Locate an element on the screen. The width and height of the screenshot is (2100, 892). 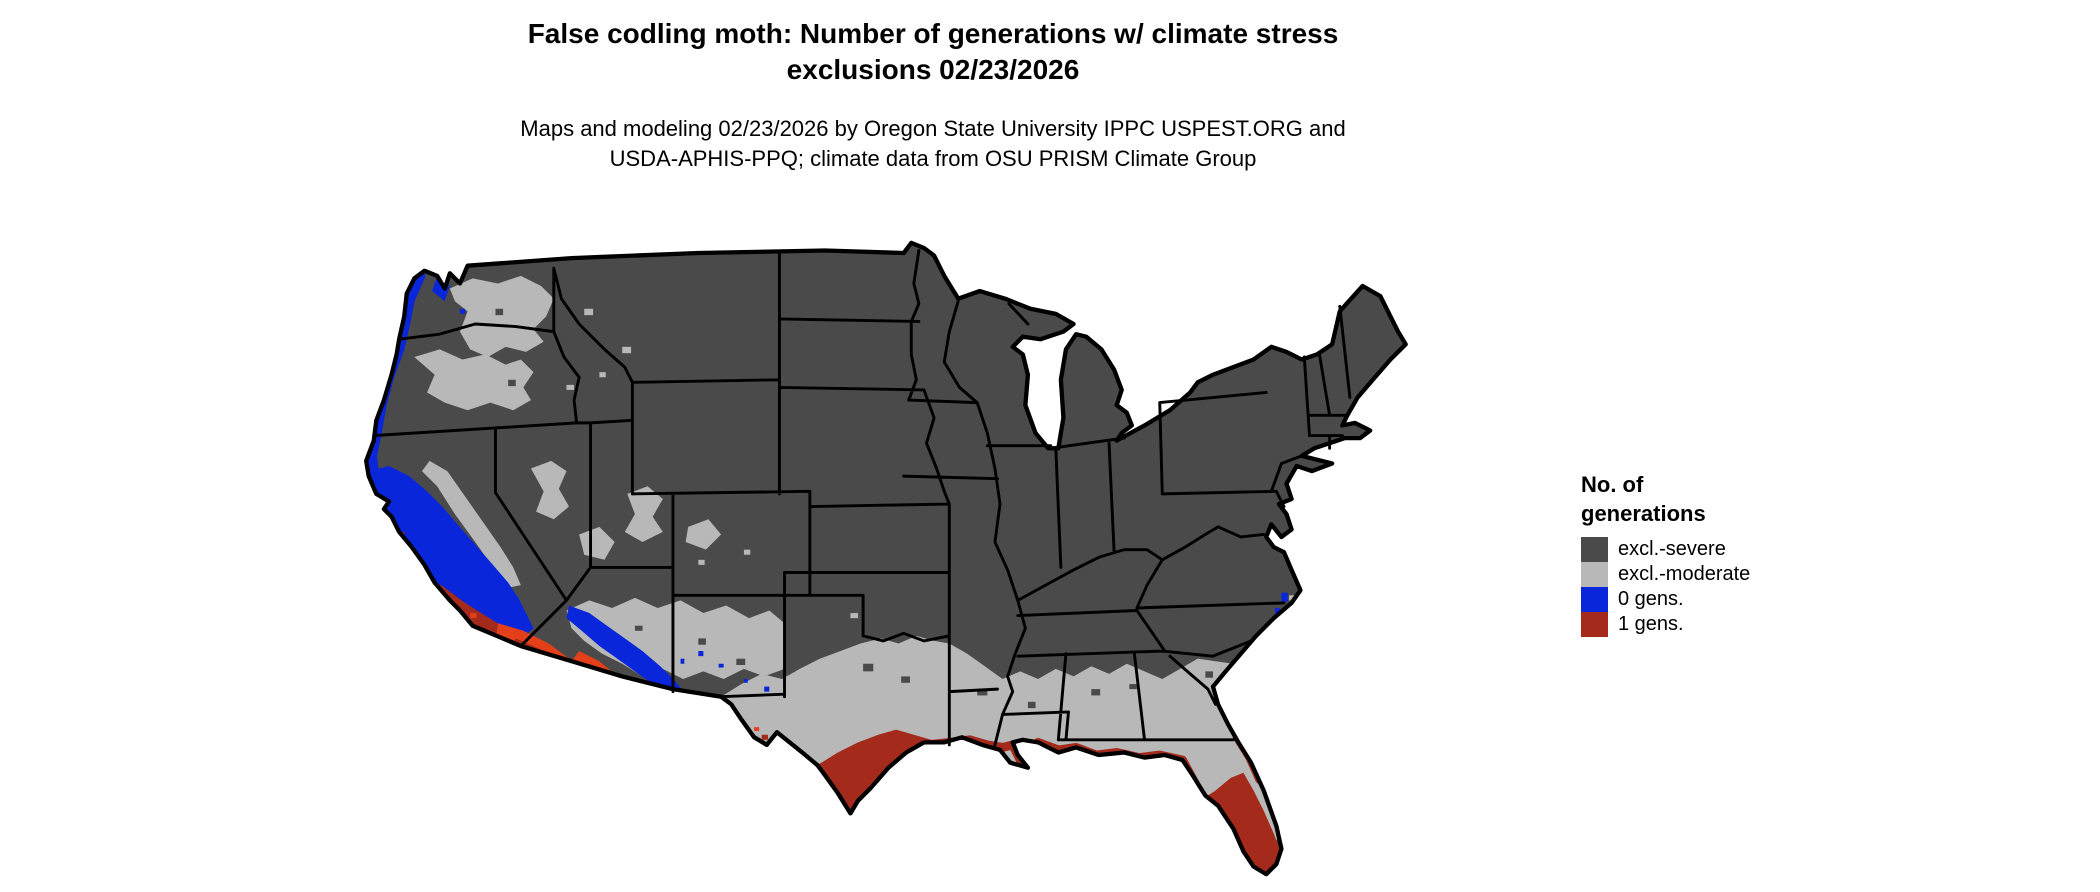
legend-item: excl.-moderate is located at coordinates (1741, 574).